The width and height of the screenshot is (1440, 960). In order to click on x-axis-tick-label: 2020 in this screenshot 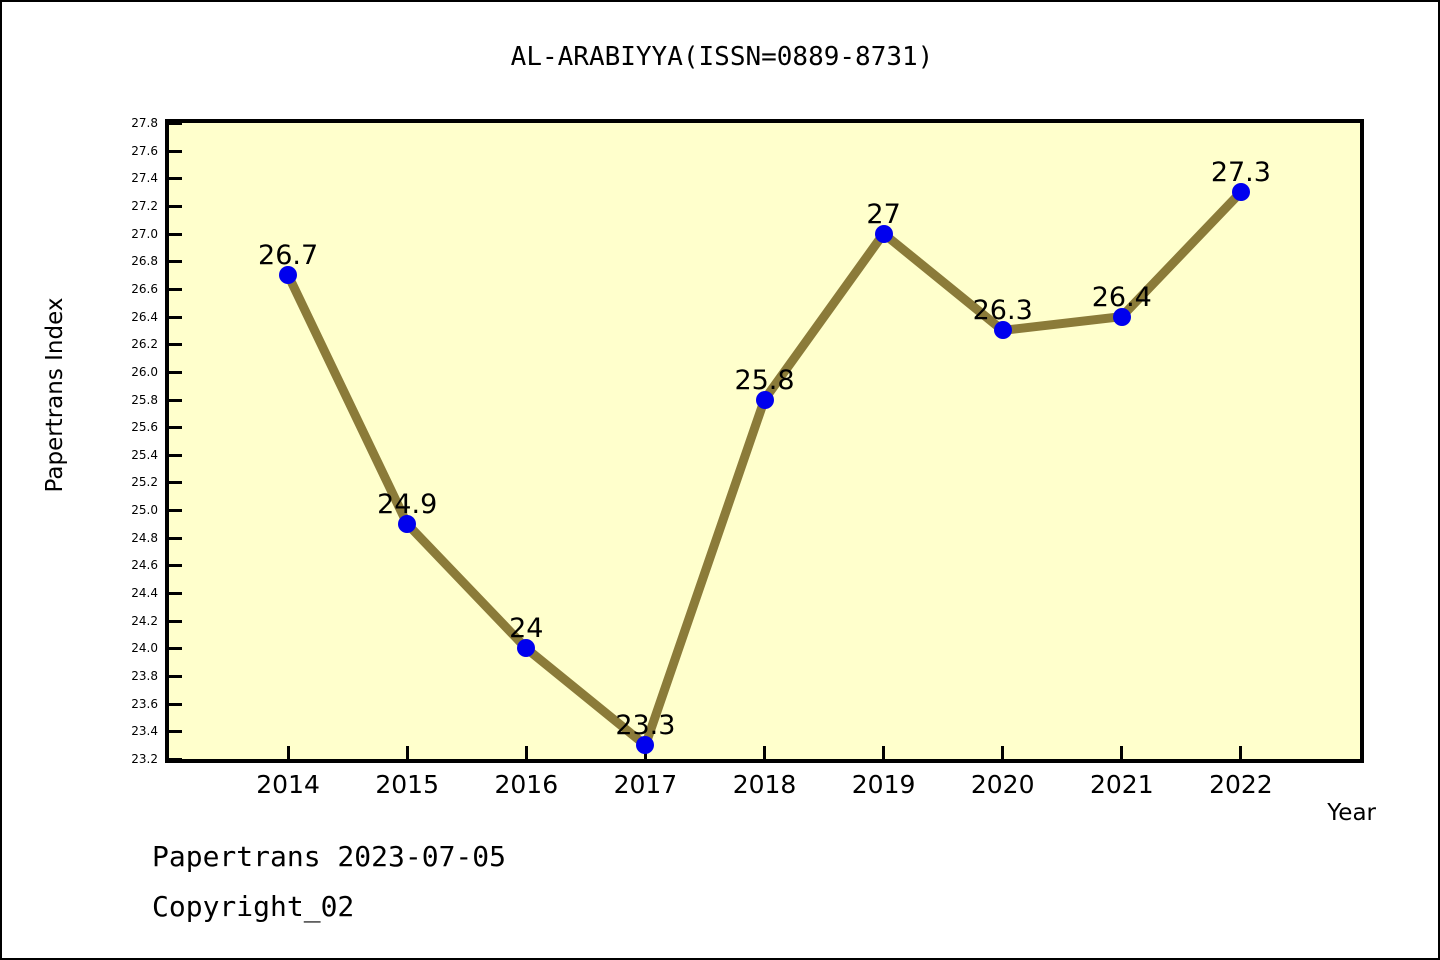, I will do `click(1002, 784)`.